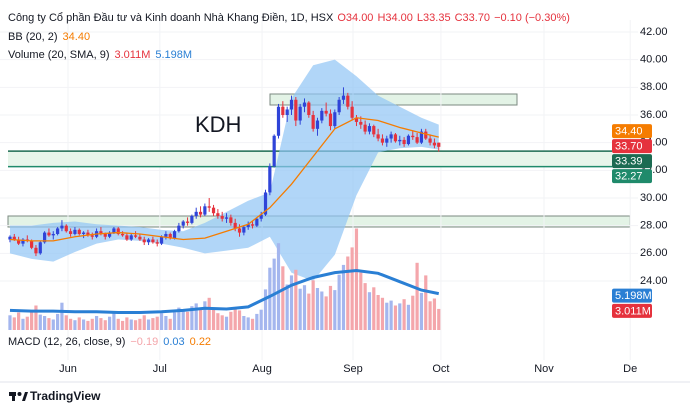  I want to click on price-tag-label: 3.011M, so click(633, 311).